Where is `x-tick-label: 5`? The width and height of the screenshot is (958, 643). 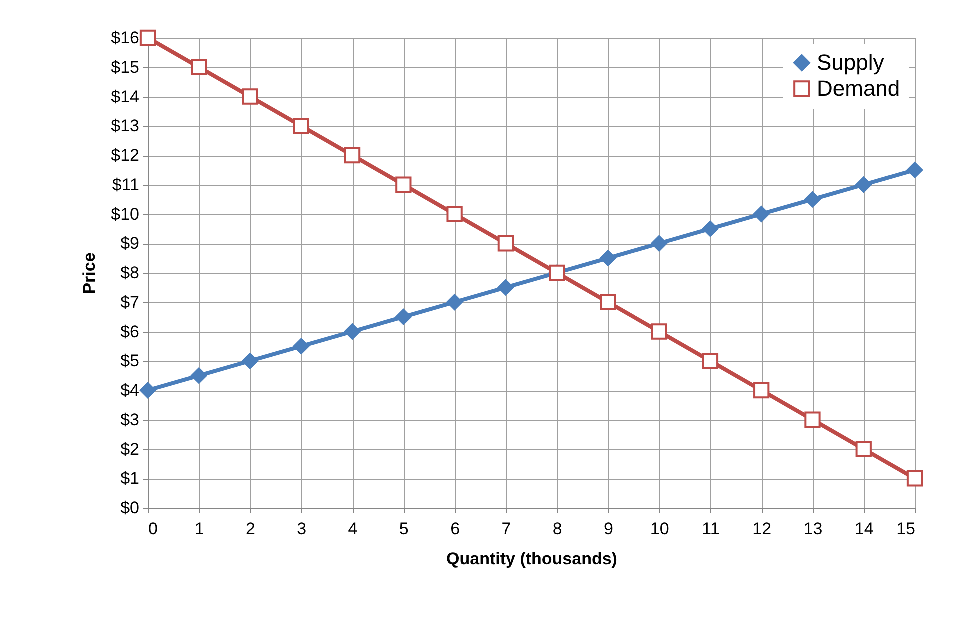
x-tick-label: 5 is located at coordinates (404, 529).